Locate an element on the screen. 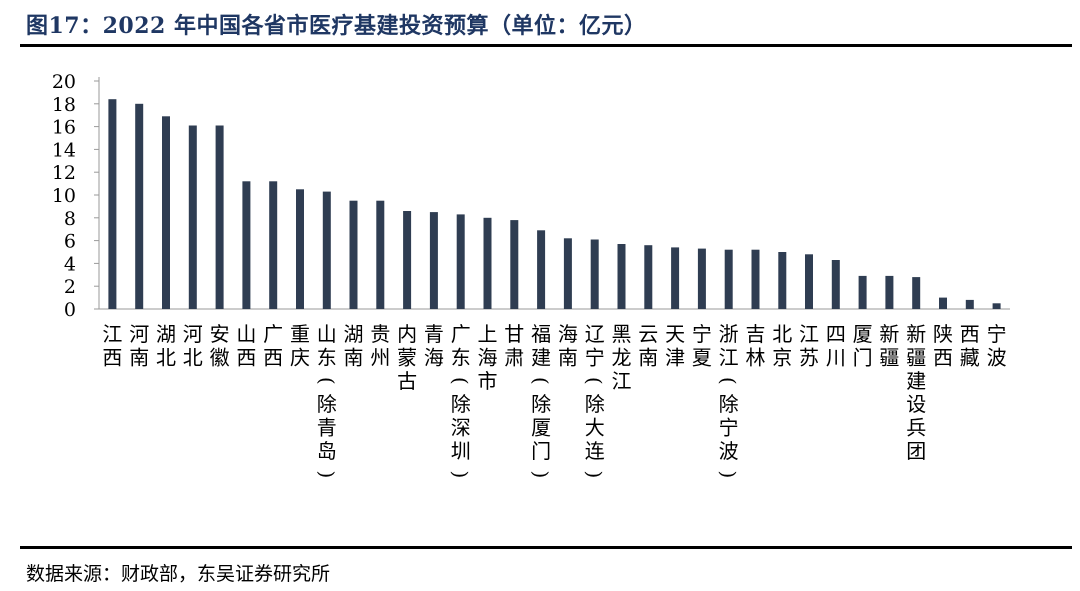 The image size is (1080, 591). x-tick-label: 甘肃 is located at coordinates (514, 345).